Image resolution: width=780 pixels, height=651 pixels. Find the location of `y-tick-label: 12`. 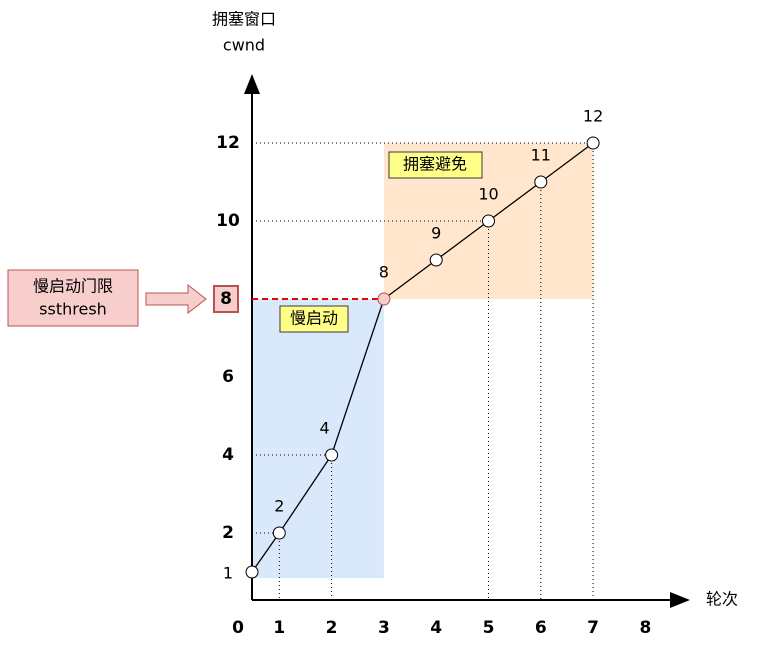

y-tick-label: 12 is located at coordinates (228, 143).